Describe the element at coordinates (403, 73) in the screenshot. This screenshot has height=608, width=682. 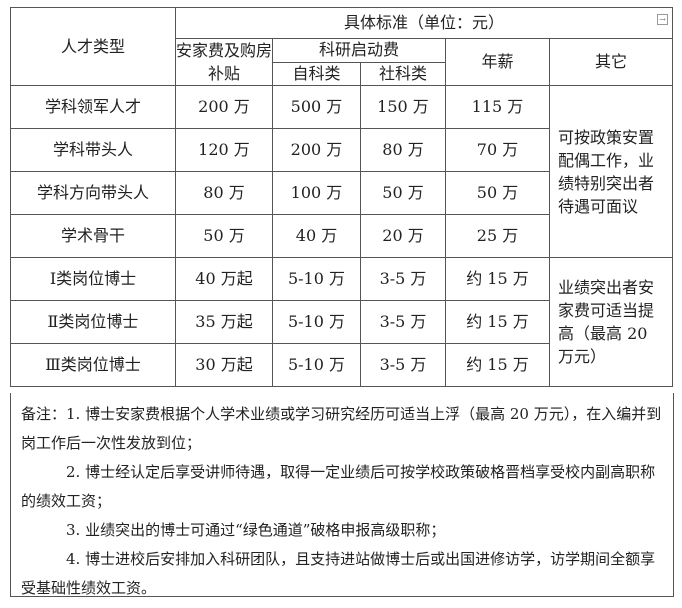
I see `header-social: 社科类` at that location.